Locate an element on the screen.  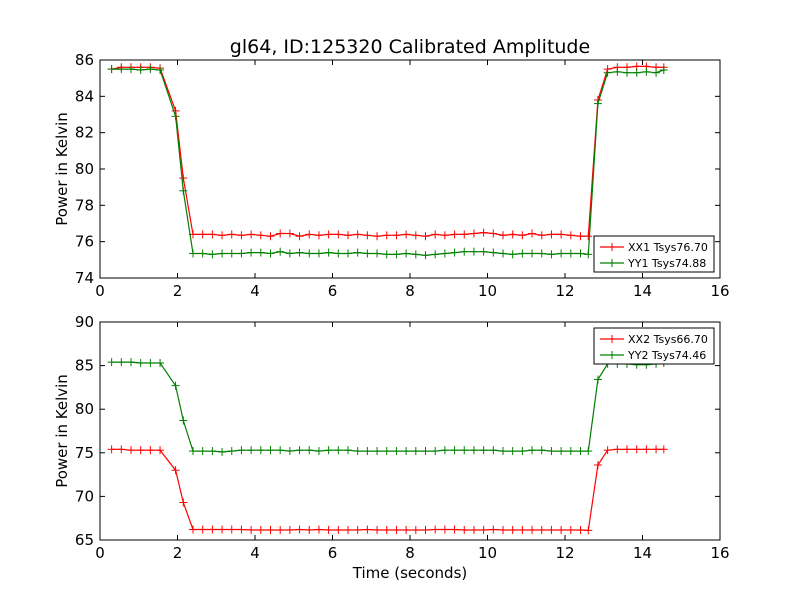
x-tick-label: 0 is located at coordinates (100, 553).